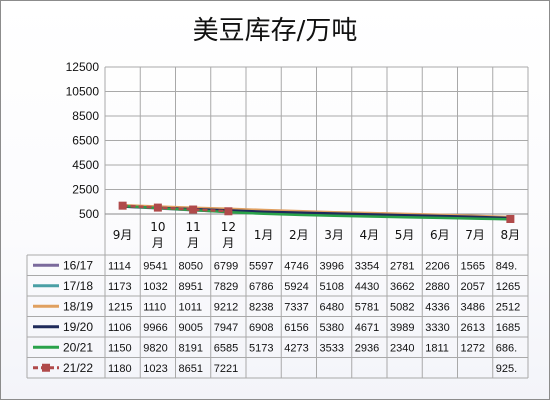 This screenshot has height=400, width=550. I want to click on data-label: 7947, so click(226, 328).